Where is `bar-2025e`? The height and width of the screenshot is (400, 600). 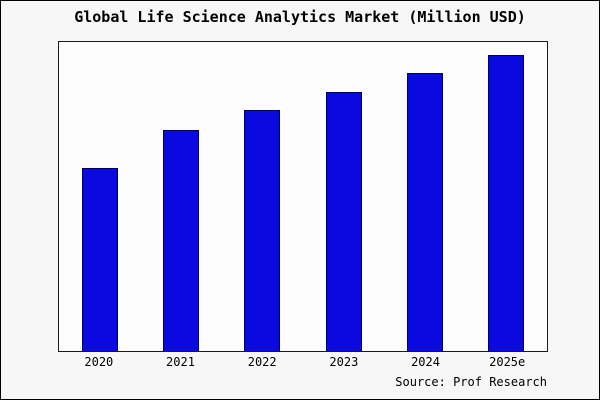 bar-2025e is located at coordinates (506, 202).